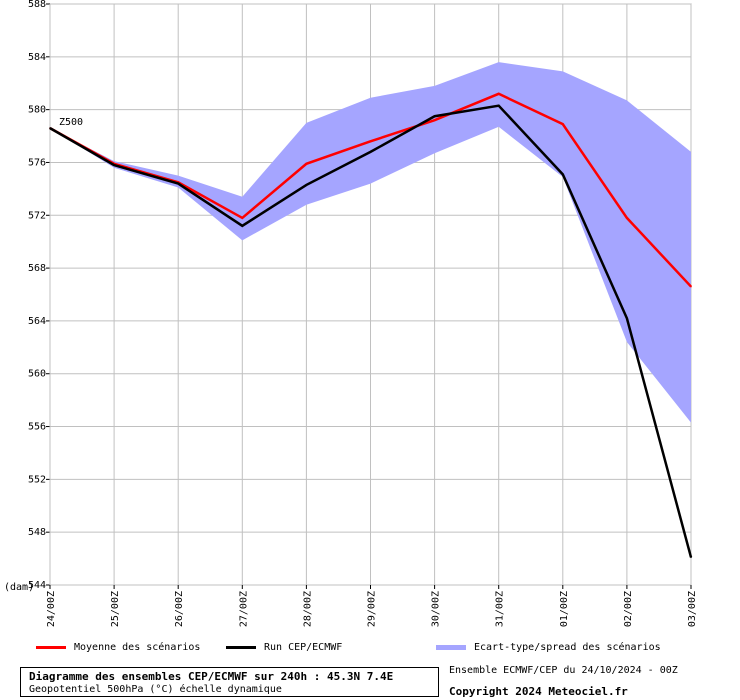  What do you see at coordinates (692, 609) in the screenshot?
I see `x-tick-label: 03/00Z` at bounding box center [692, 609].